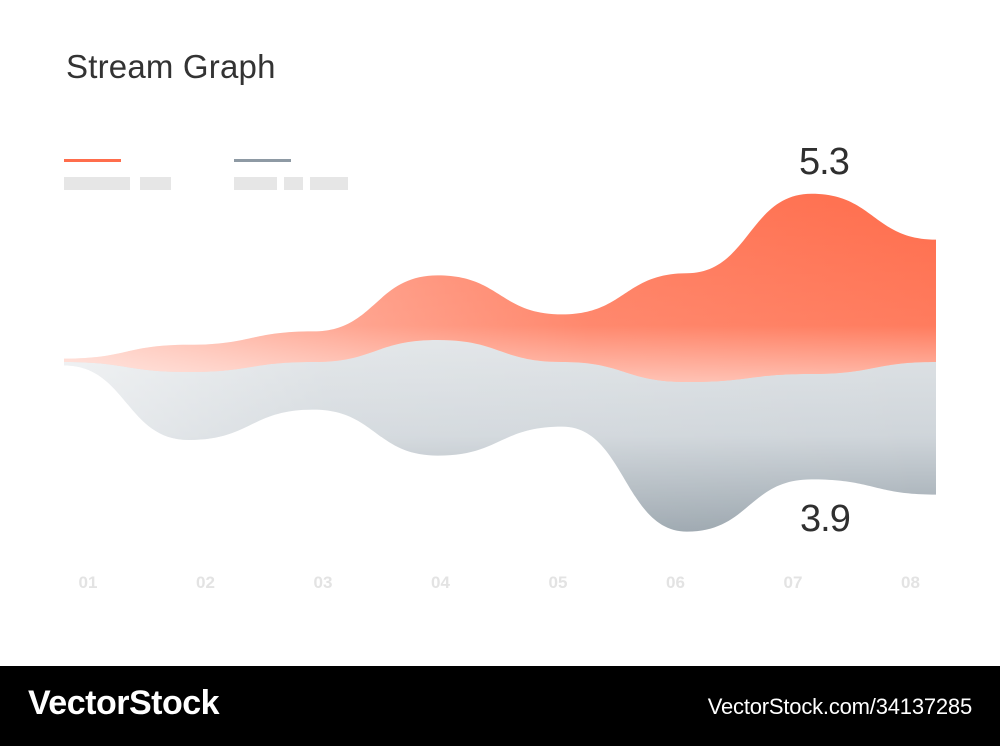  I want to click on x-tick-label: 08, so click(910, 582).